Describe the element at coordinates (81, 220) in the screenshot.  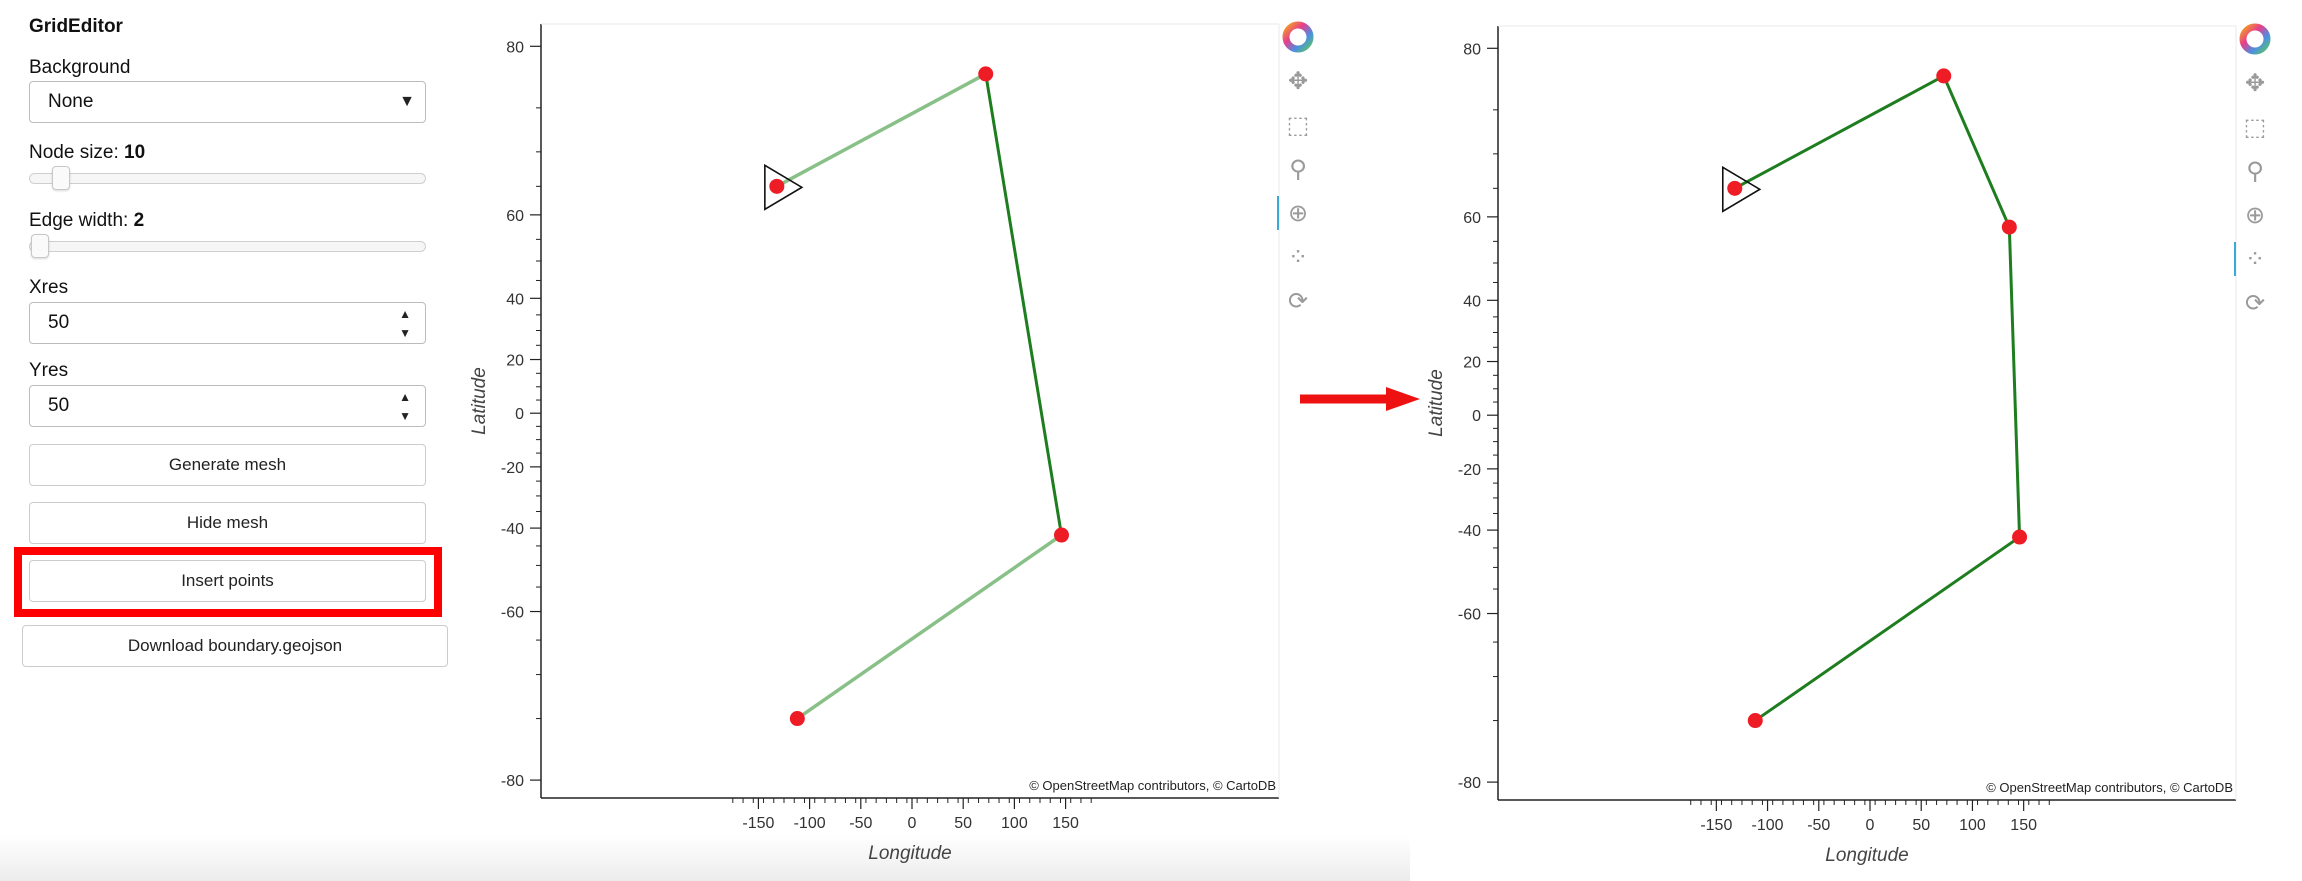
I see `edge-width-label-text: Edge width:` at that location.